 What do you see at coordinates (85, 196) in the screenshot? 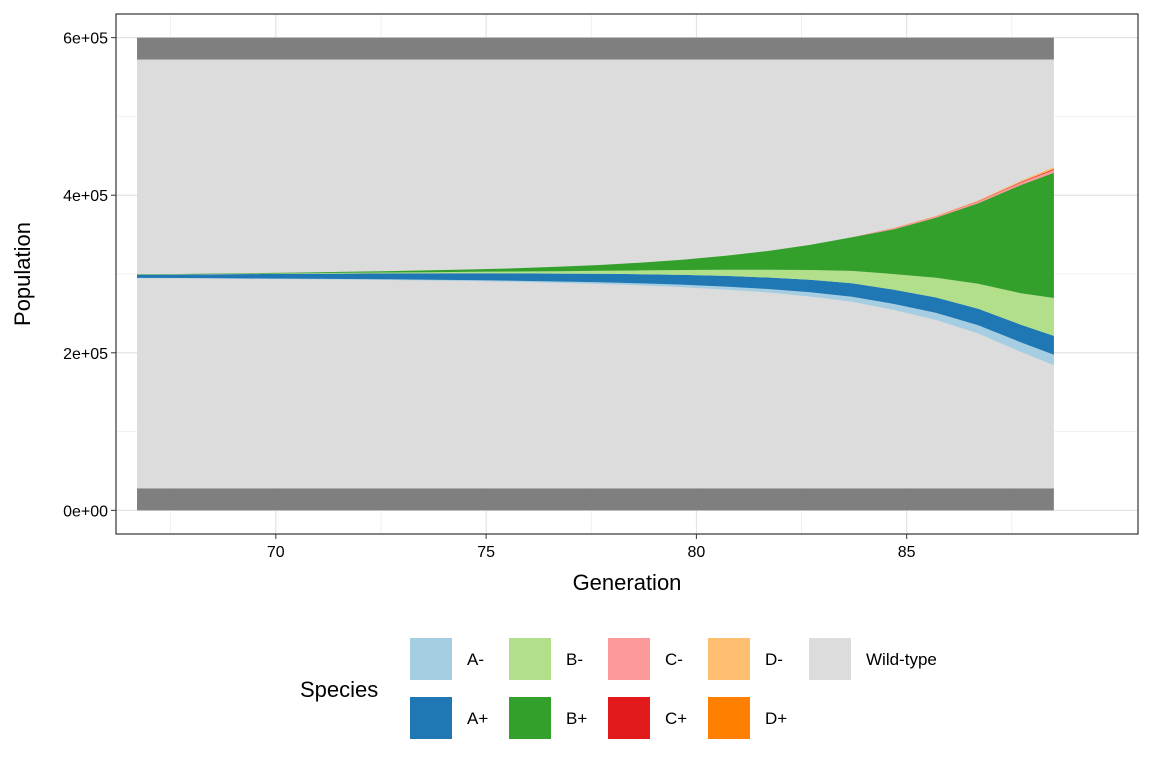
I see `y-tick-label: 4e+05` at bounding box center [85, 196].